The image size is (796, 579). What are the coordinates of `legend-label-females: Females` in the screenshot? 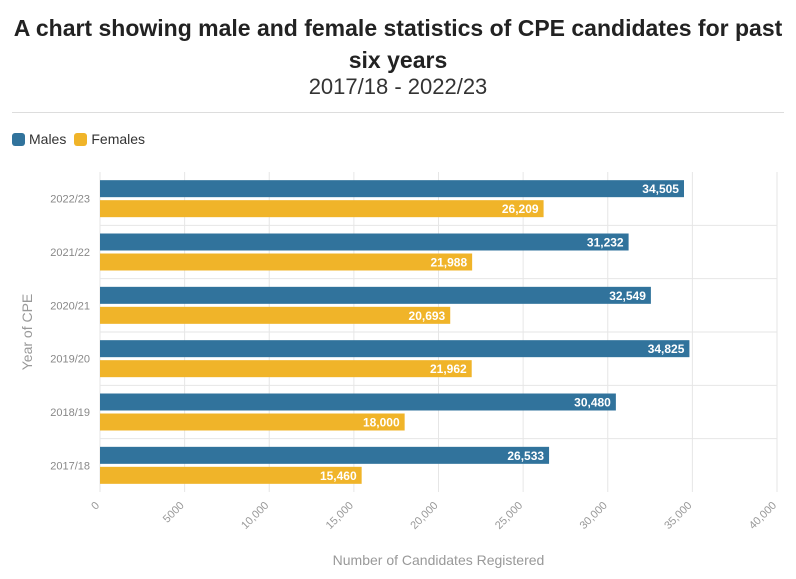 It's located at (118, 139).